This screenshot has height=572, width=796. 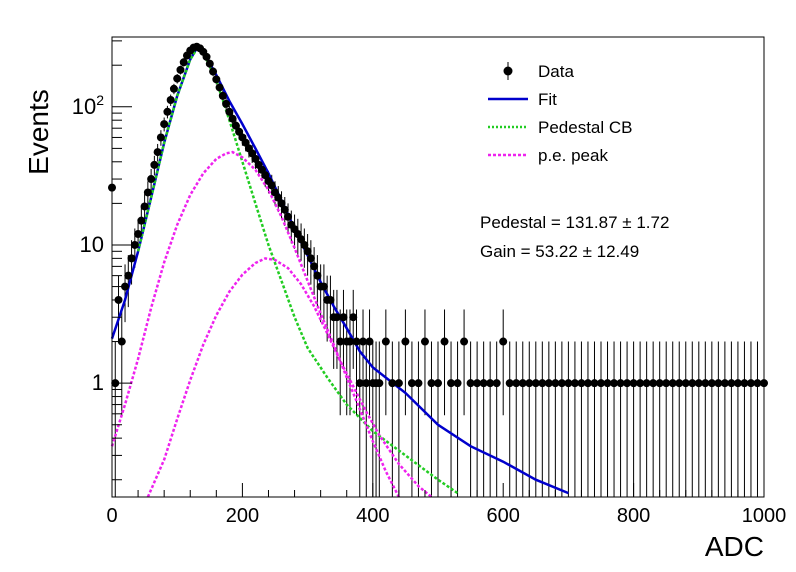 I want to click on legend-label-pe-peak: p.e. peak, so click(x=573, y=155).